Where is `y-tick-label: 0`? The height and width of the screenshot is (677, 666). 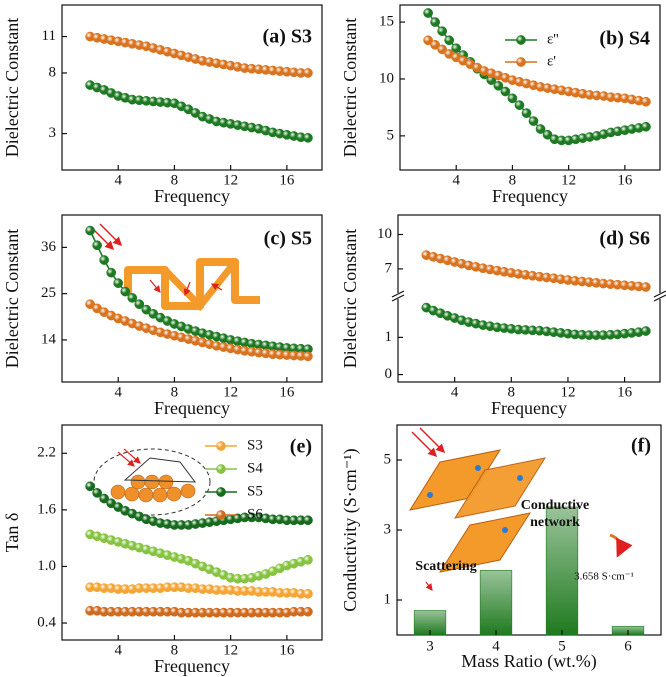 y-tick-label: 0 is located at coordinates (389, 374).